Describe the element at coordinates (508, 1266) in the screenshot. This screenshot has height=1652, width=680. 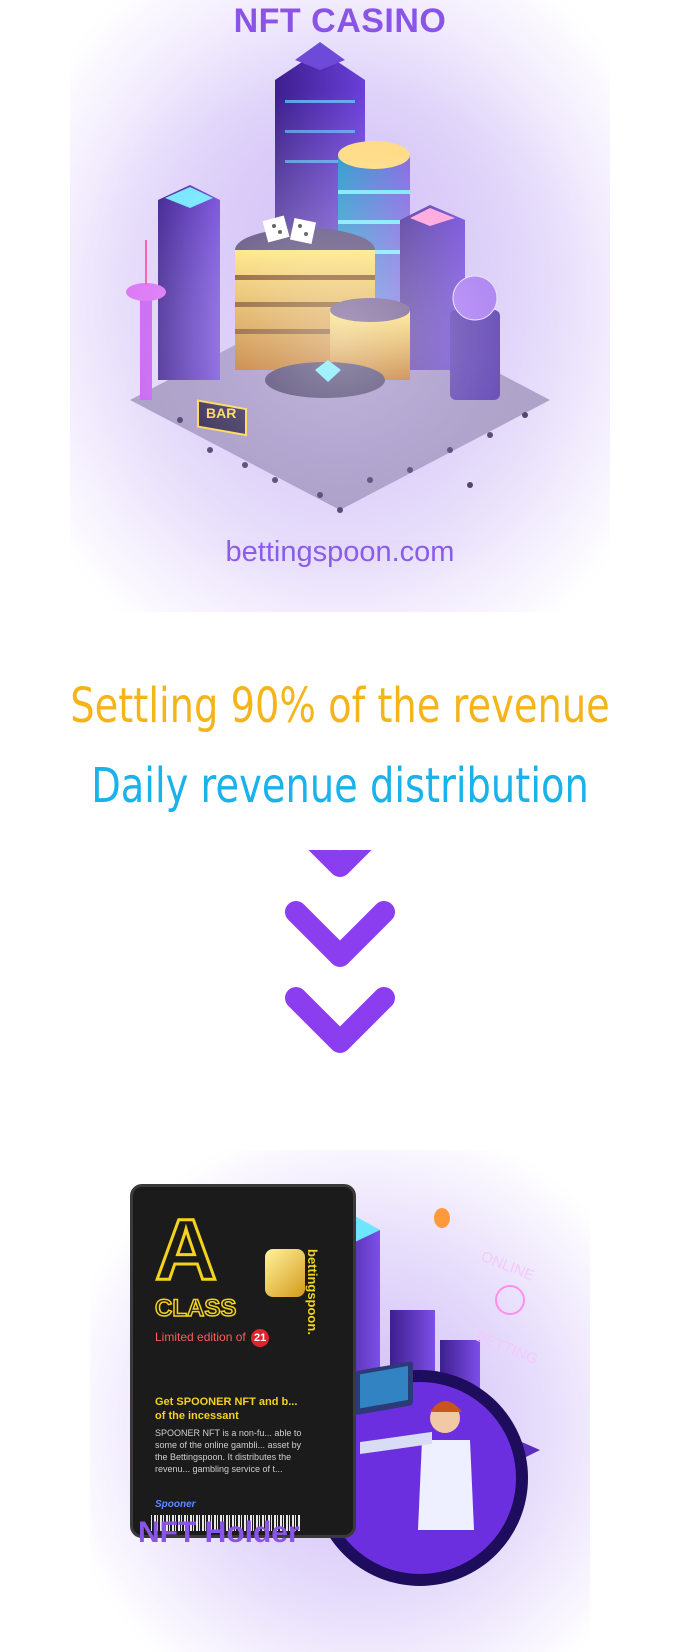
I see `neon-sign-online: ONLINE` at that location.